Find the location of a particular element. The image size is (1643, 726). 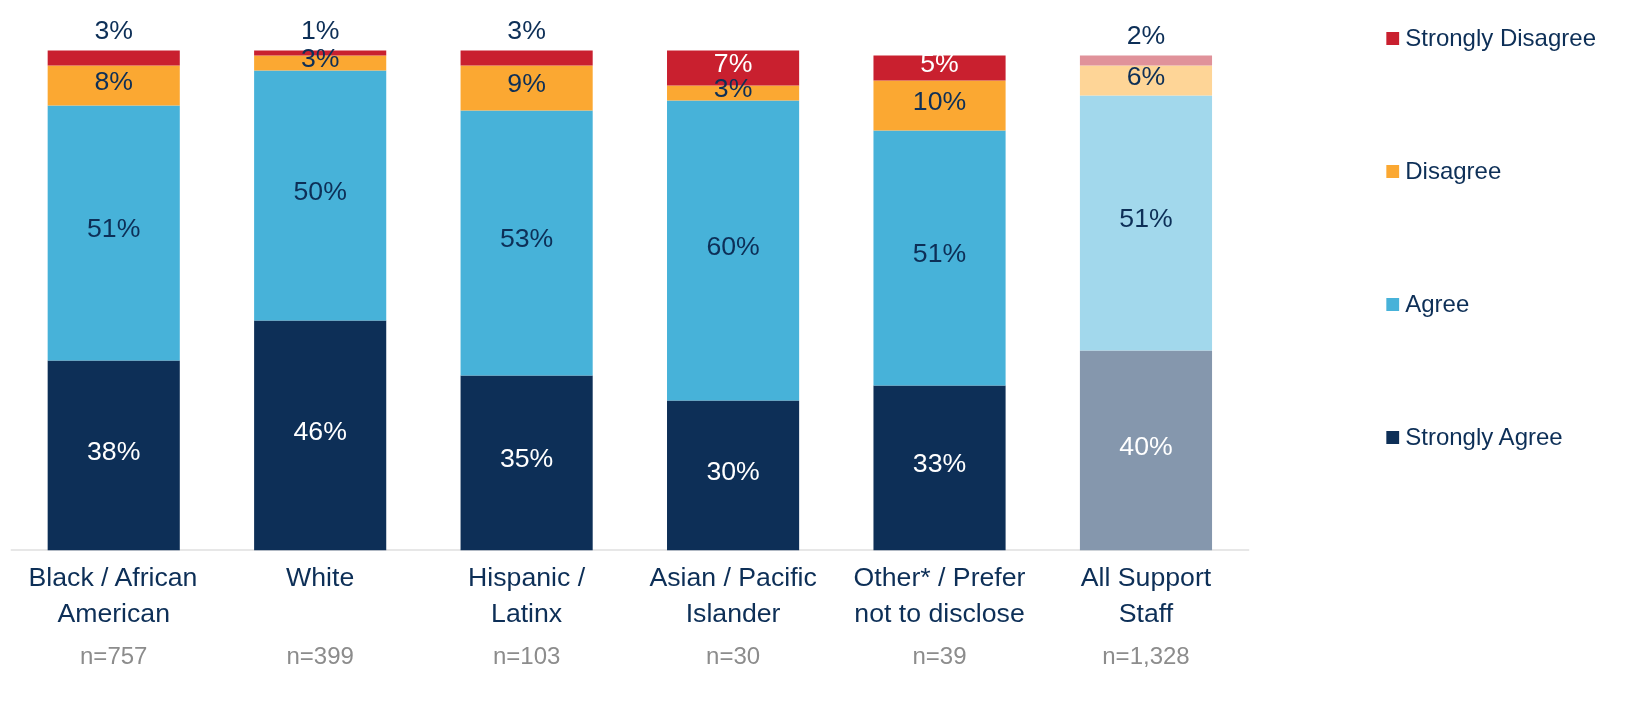

x-tick-label: Asian / Pacific Islander is located at coordinates (733, 594).